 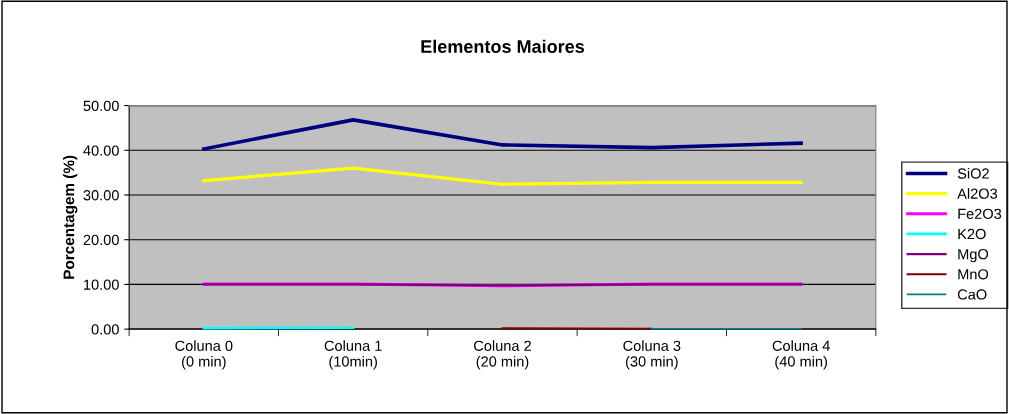 I want to click on legend-label: K2O, so click(x=972, y=234).